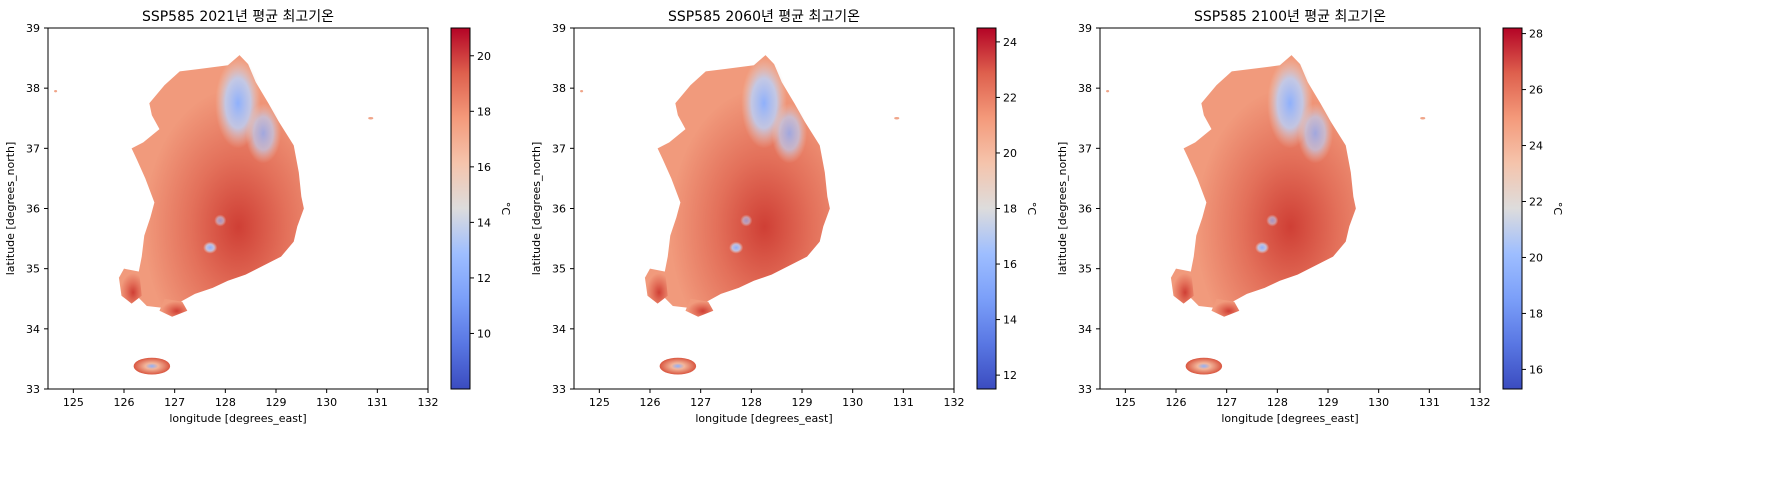 The width and height of the screenshot is (1772, 490). I want to click on chart-title: SSP585 2021년 평균 최고기온, so click(238, 17).